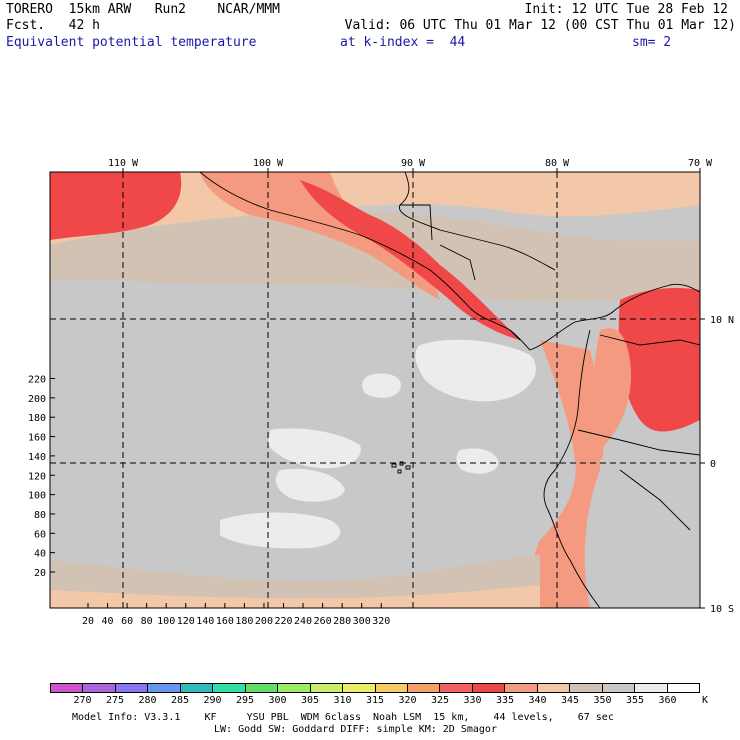  What do you see at coordinates (614, 317) in the screenshot?
I see `coastline-colombia` at bounding box center [614, 317].